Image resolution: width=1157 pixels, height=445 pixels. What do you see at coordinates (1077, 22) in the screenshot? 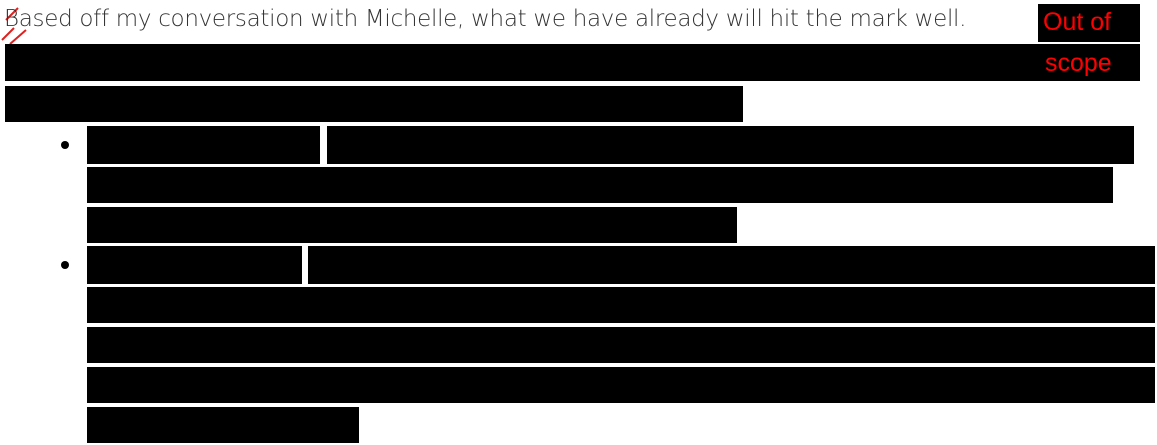
I see `redaction-label: Out of` at bounding box center [1077, 22].